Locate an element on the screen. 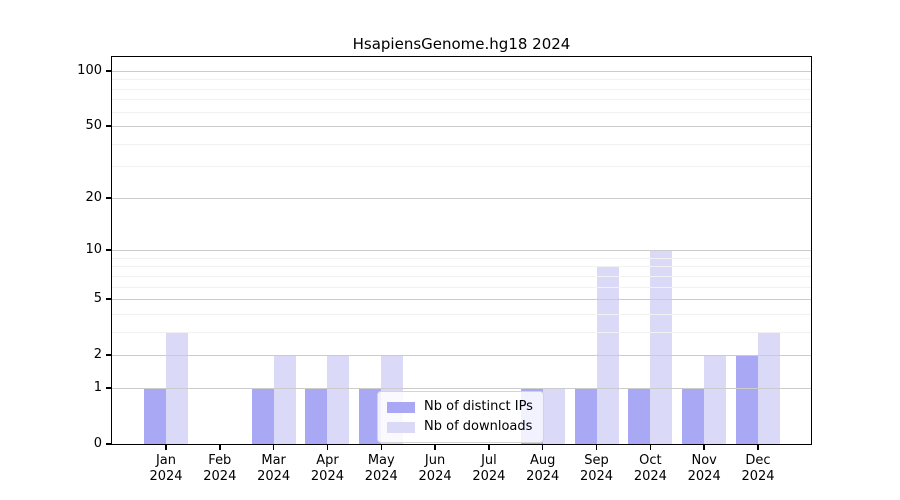 Image resolution: width=900 pixels, height=500 pixels. x-tick-label: Apr 2024 is located at coordinates (327, 469).